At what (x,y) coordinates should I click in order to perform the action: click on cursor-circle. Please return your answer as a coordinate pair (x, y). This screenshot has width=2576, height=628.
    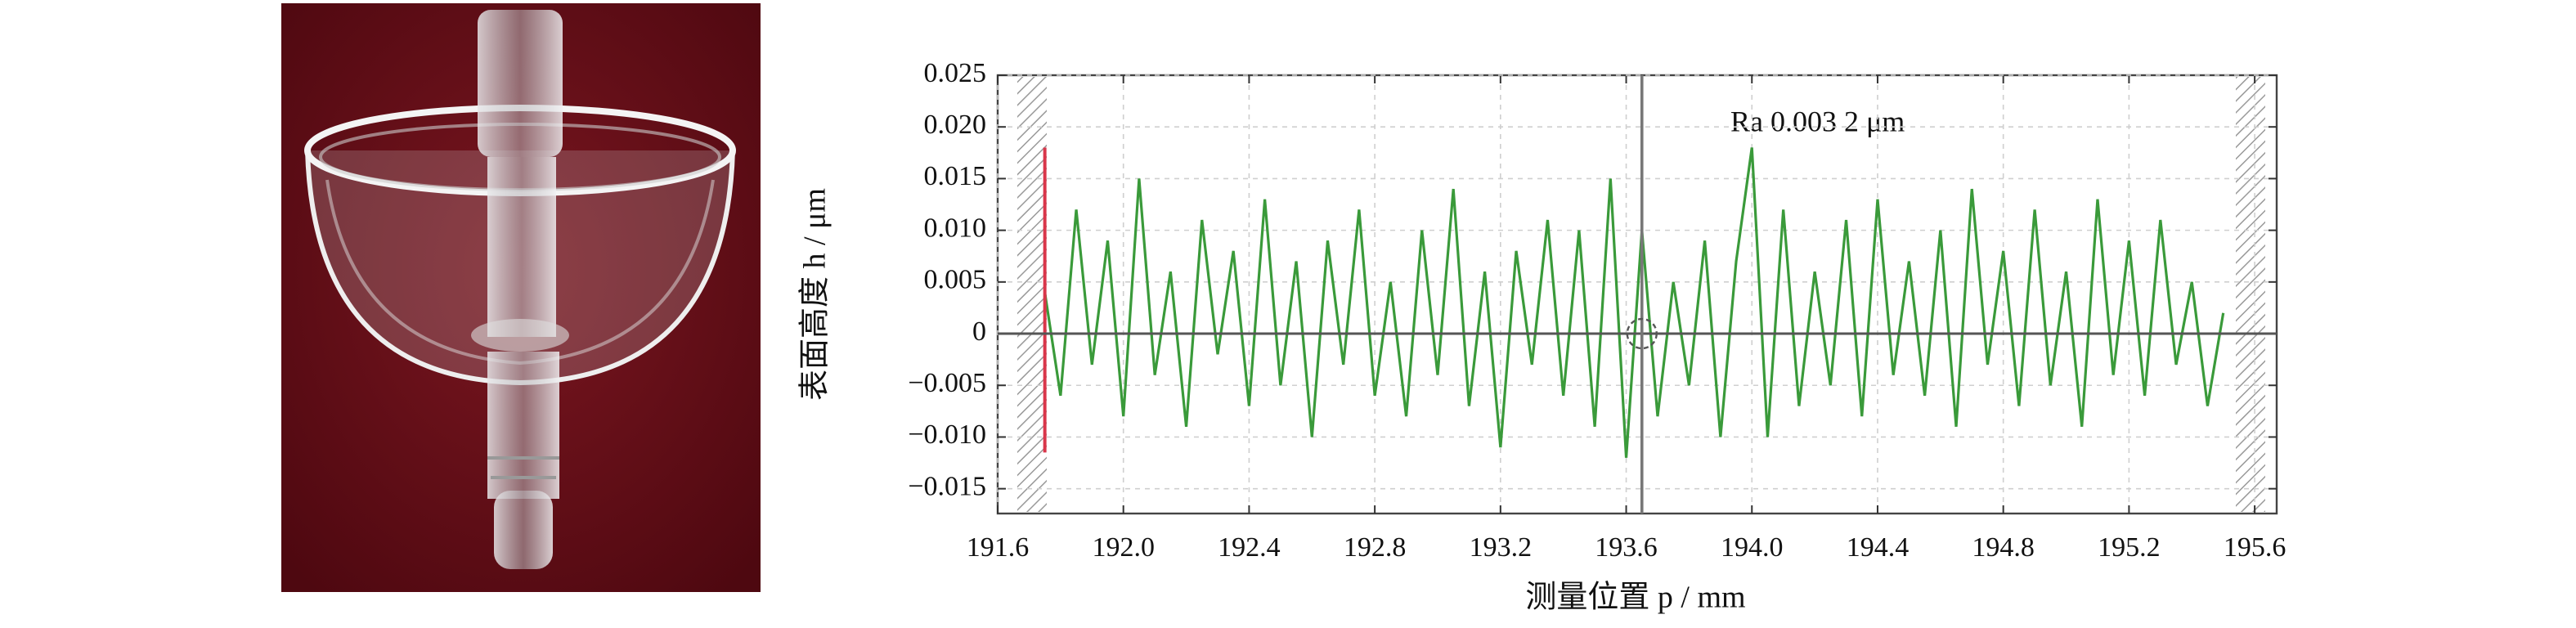
    Looking at the image, I should click on (1642, 333).